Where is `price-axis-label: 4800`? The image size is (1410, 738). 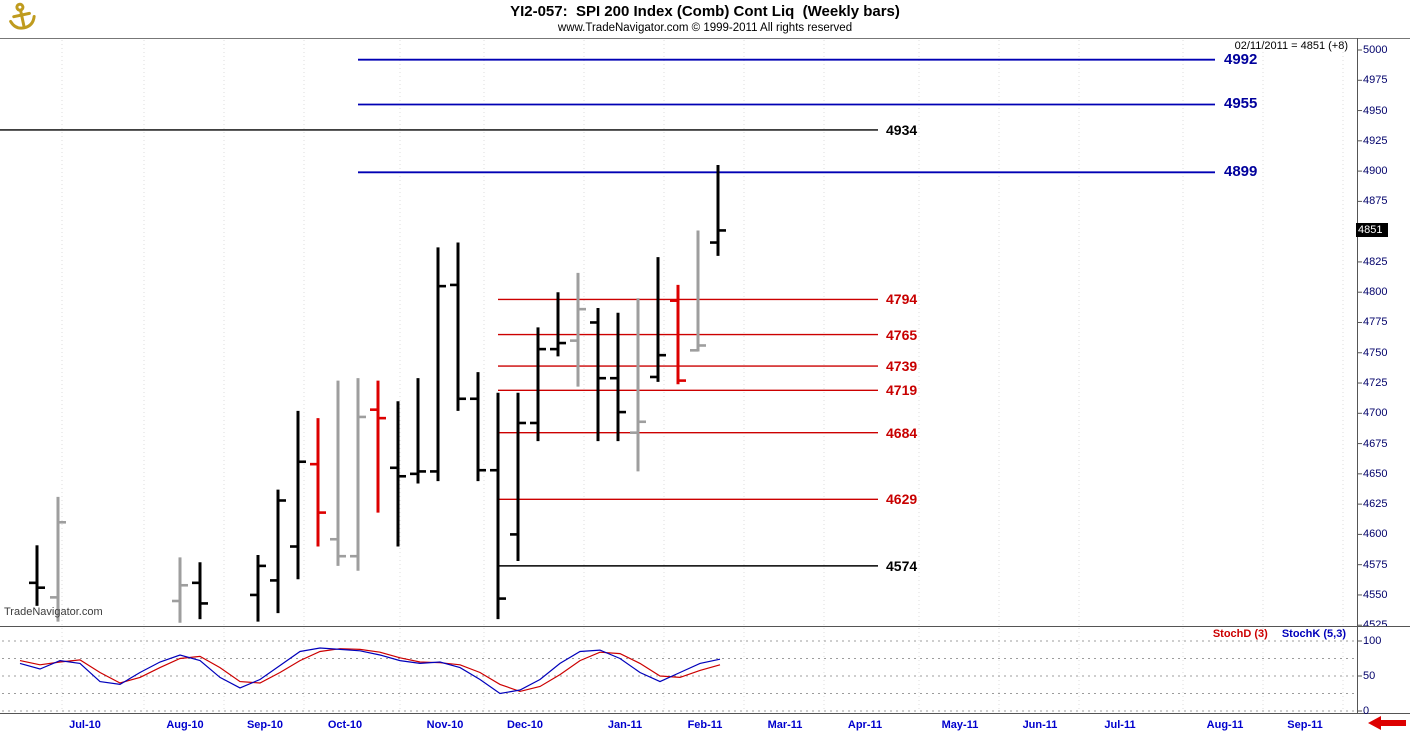
price-axis-label: 4800 is located at coordinates (1375, 292).